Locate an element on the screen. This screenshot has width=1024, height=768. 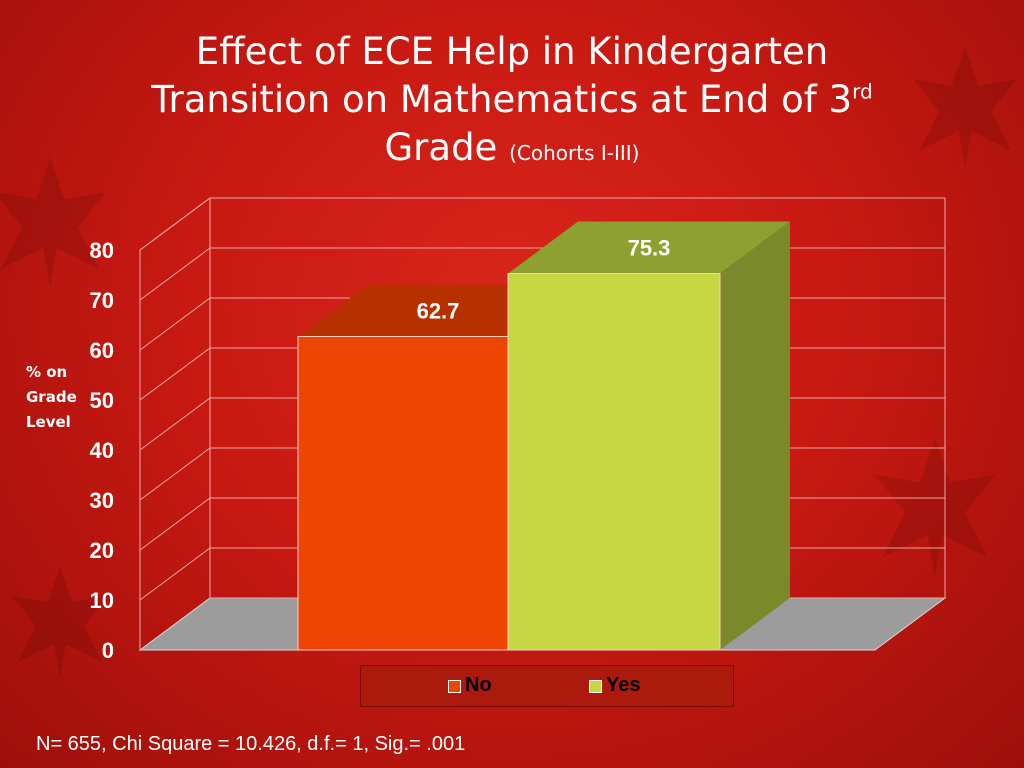
title-line-3: Grade (Cohorts I-III) is located at coordinates (512, 147).